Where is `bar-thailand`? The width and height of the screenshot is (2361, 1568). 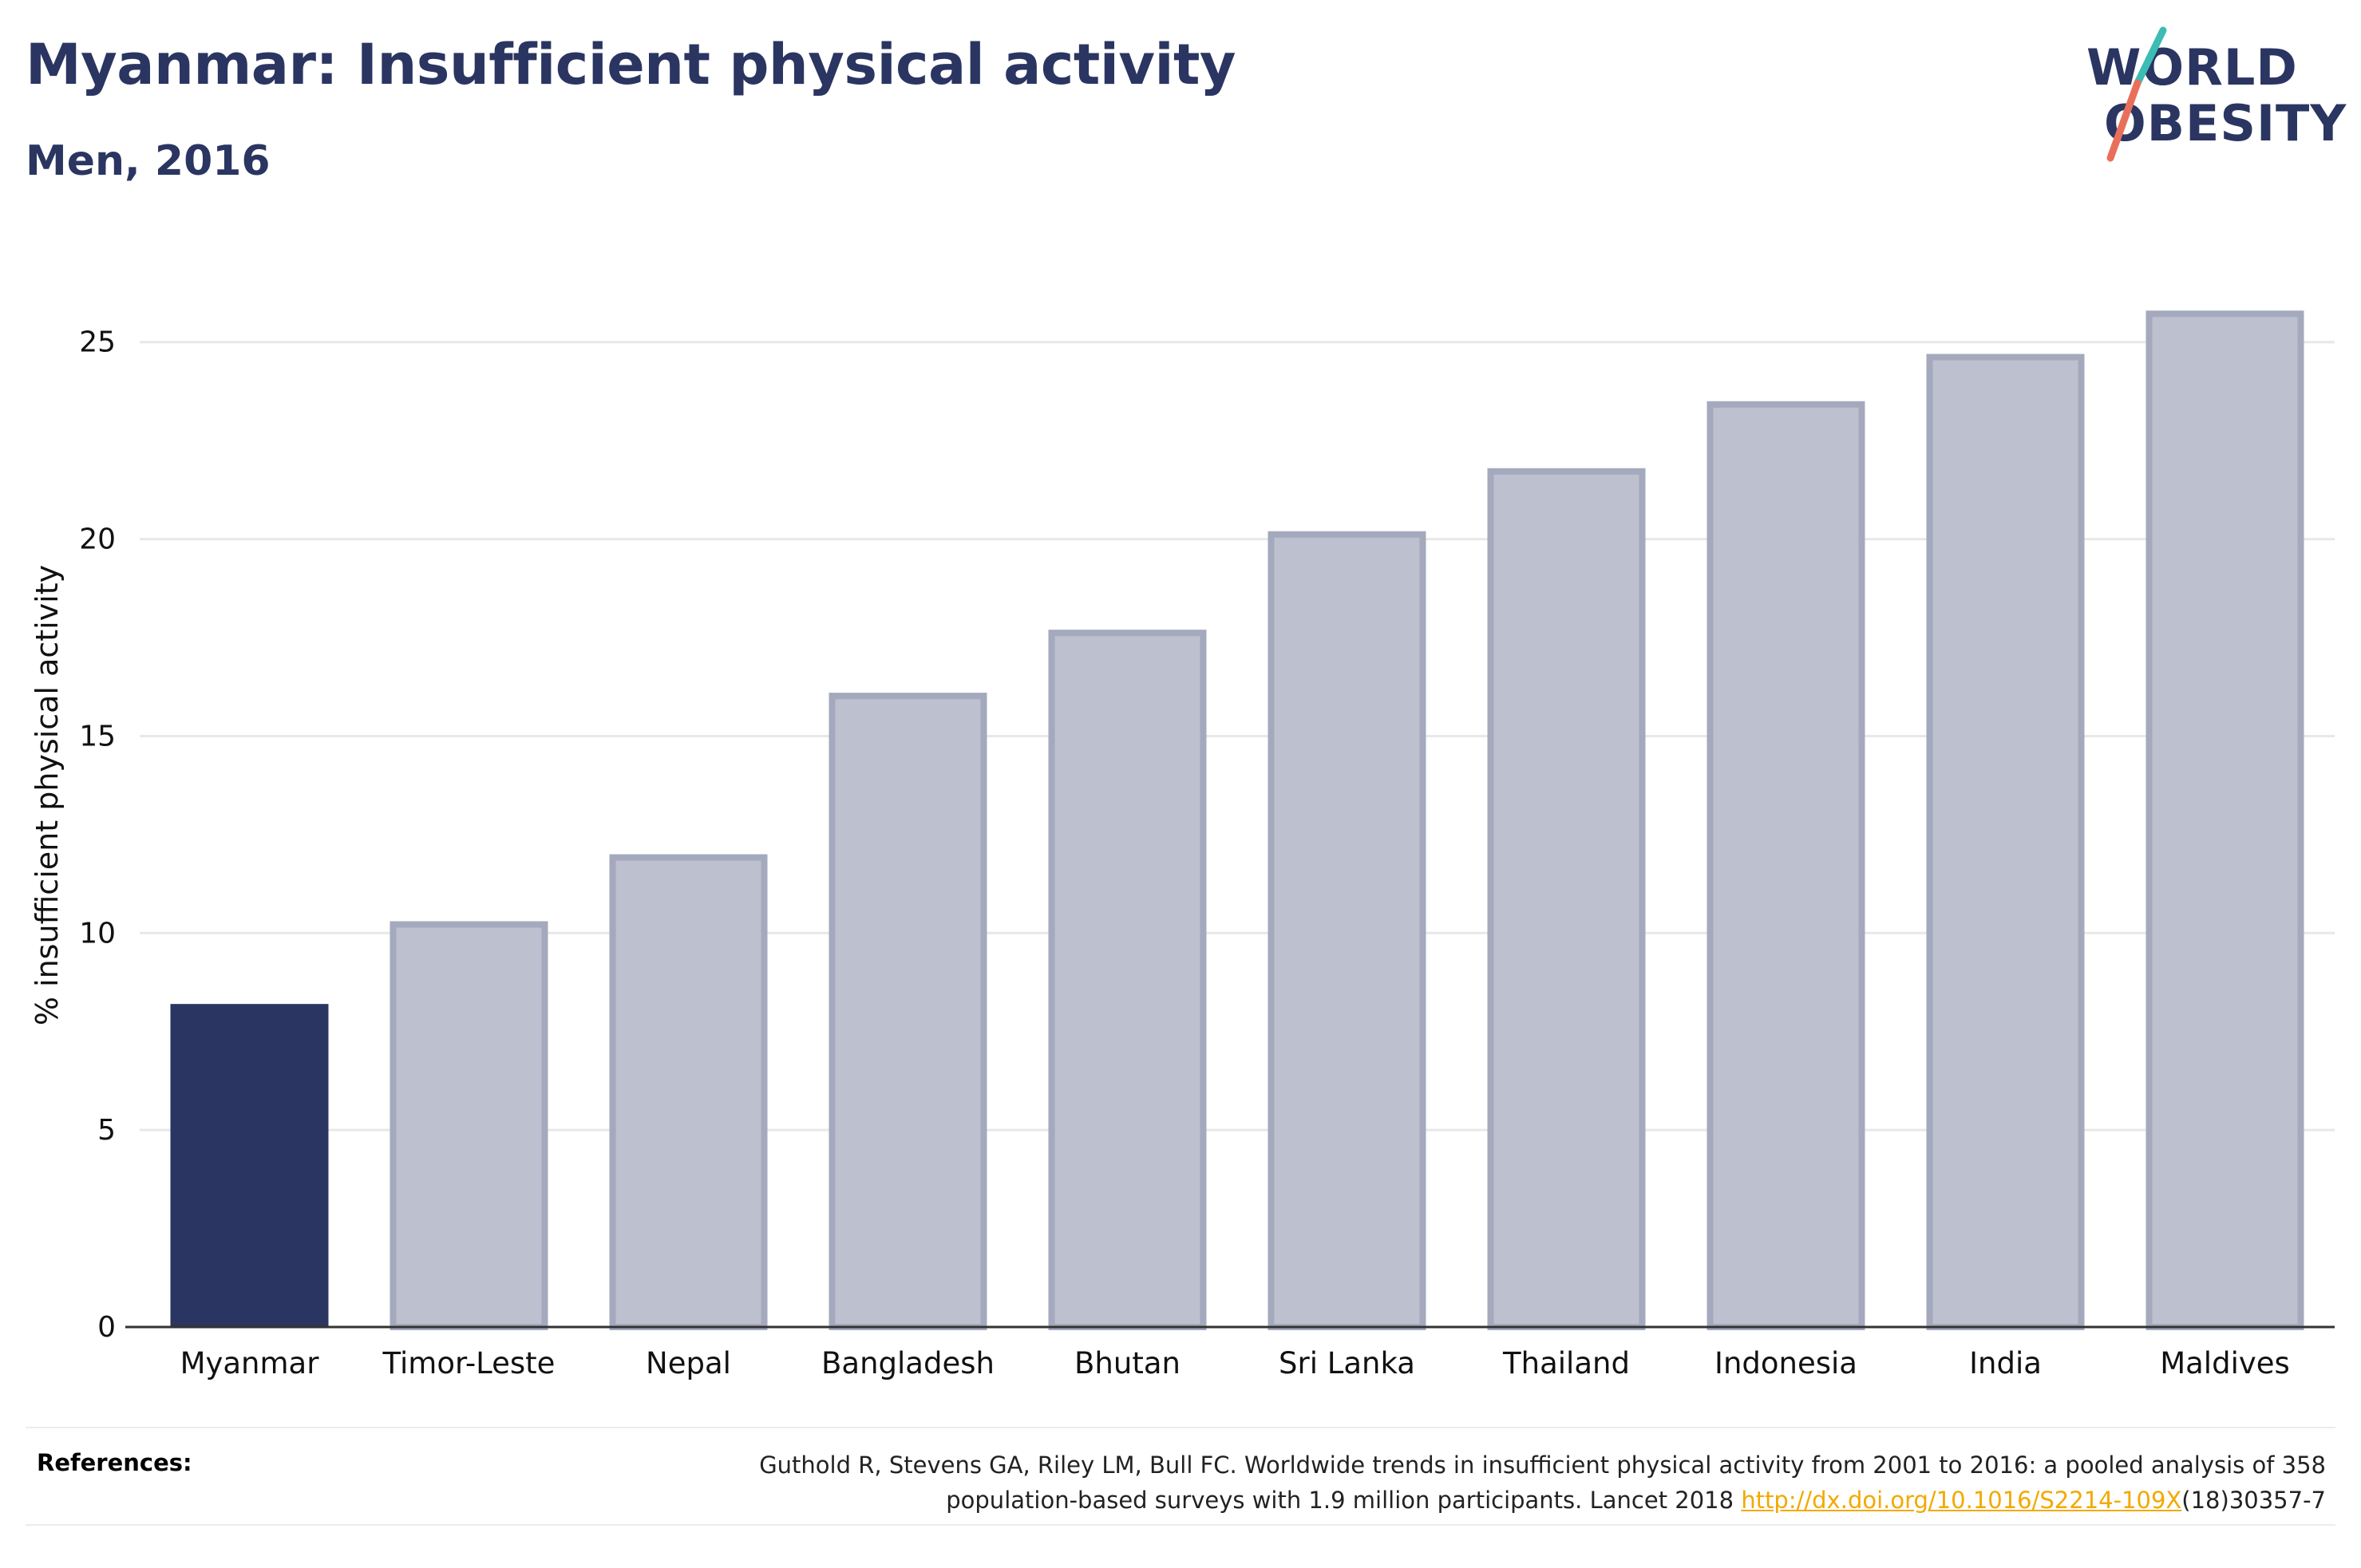 bar-thailand is located at coordinates (1566, 899).